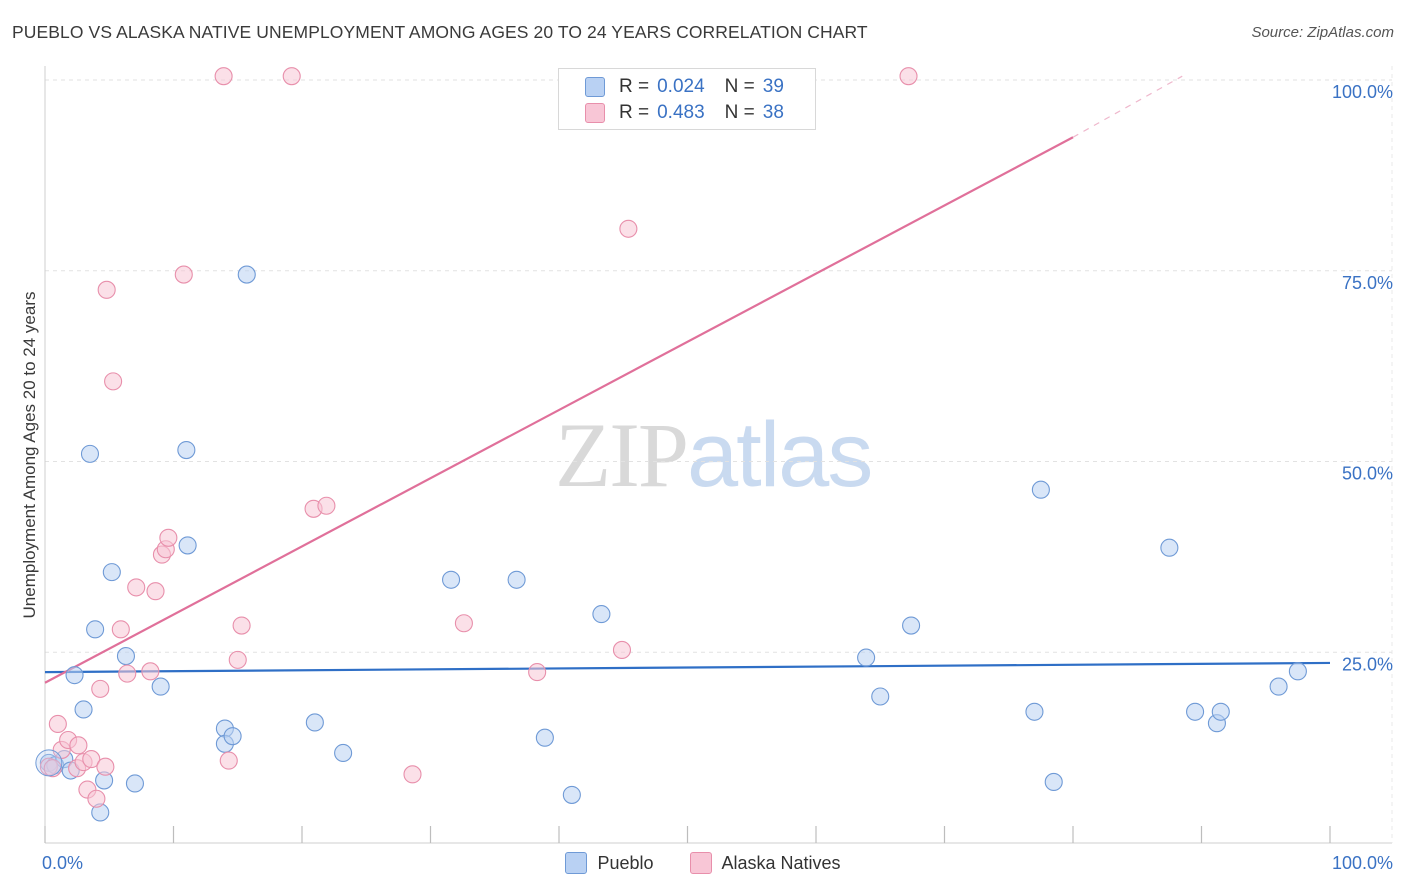  What do you see at coordinates (1362, 92) in the screenshot?
I see `y-tick-label-100: 100.0%` at bounding box center [1362, 92].